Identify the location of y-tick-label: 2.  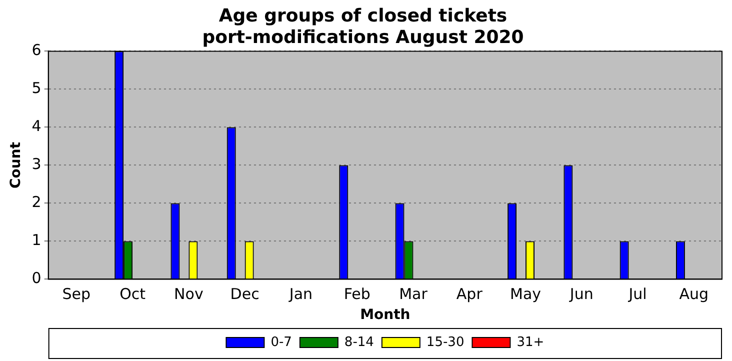
(37, 202).